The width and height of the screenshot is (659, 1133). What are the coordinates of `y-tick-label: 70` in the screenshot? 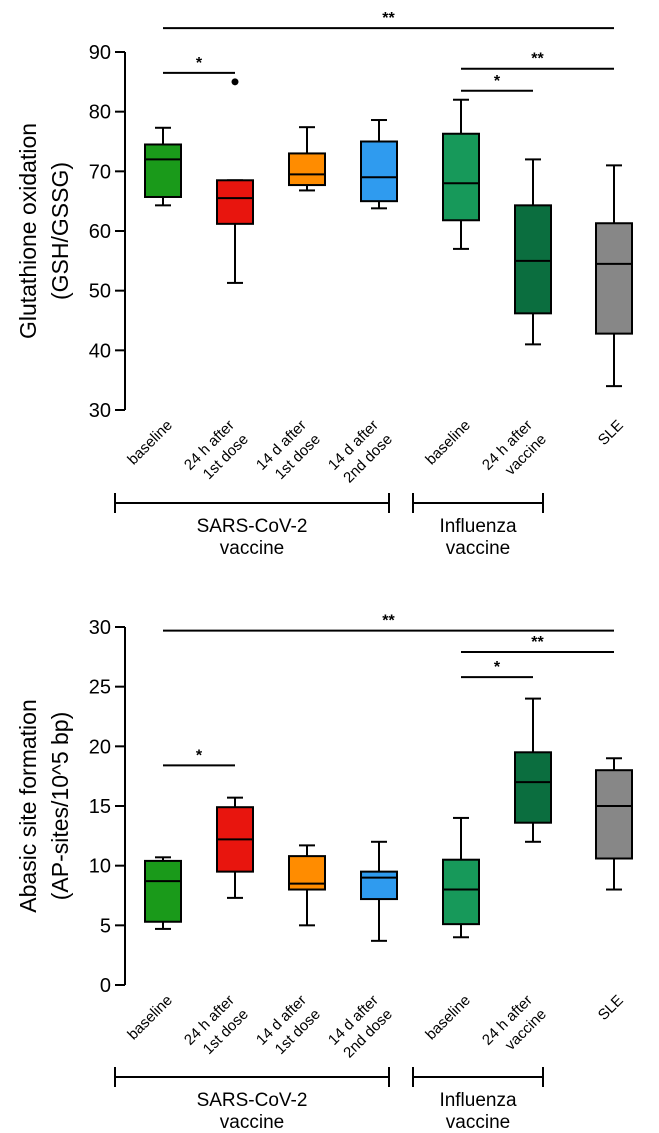 It's located at (100, 172).